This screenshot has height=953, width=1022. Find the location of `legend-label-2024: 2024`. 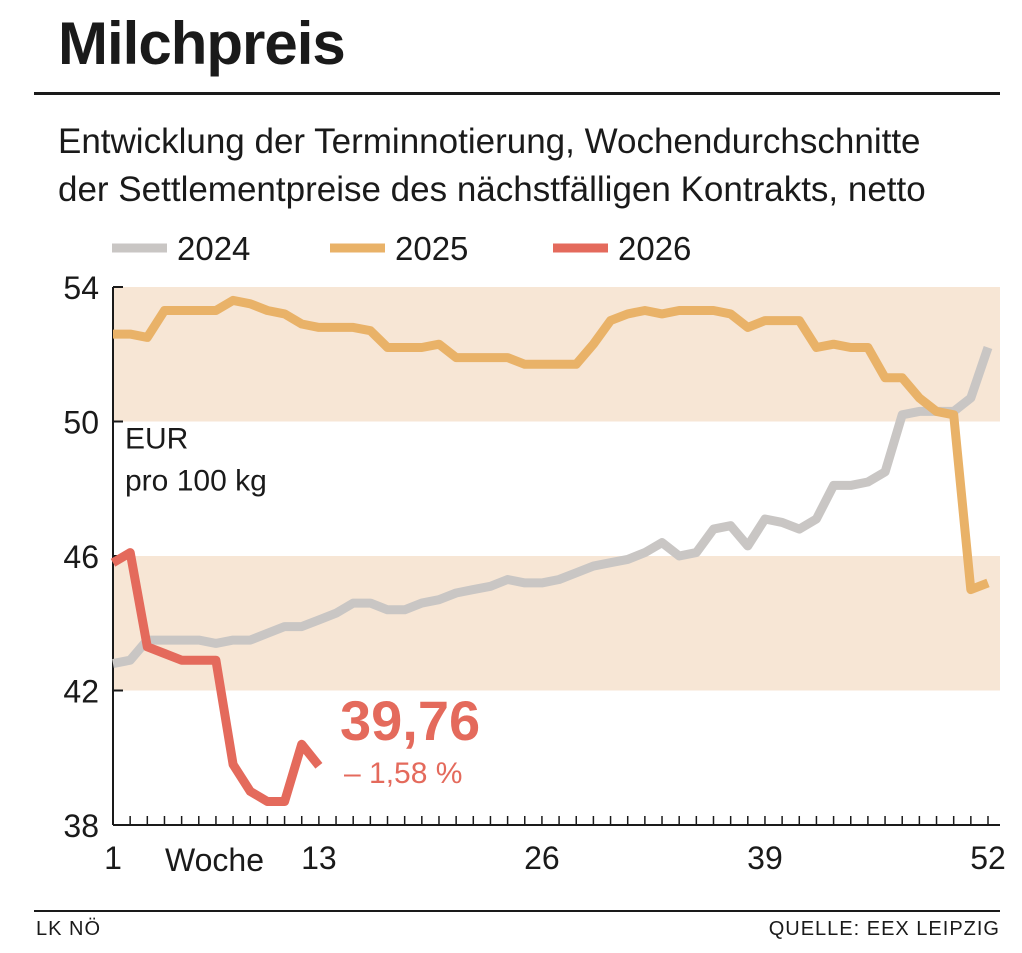

legend-label-2024: 2024 is located at coordinates (213, 248).